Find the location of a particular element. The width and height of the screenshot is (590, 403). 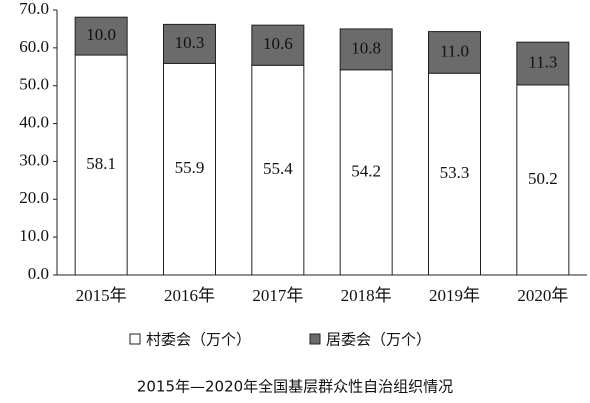

data-label: 50.2 is located at coordinates (543, 178).